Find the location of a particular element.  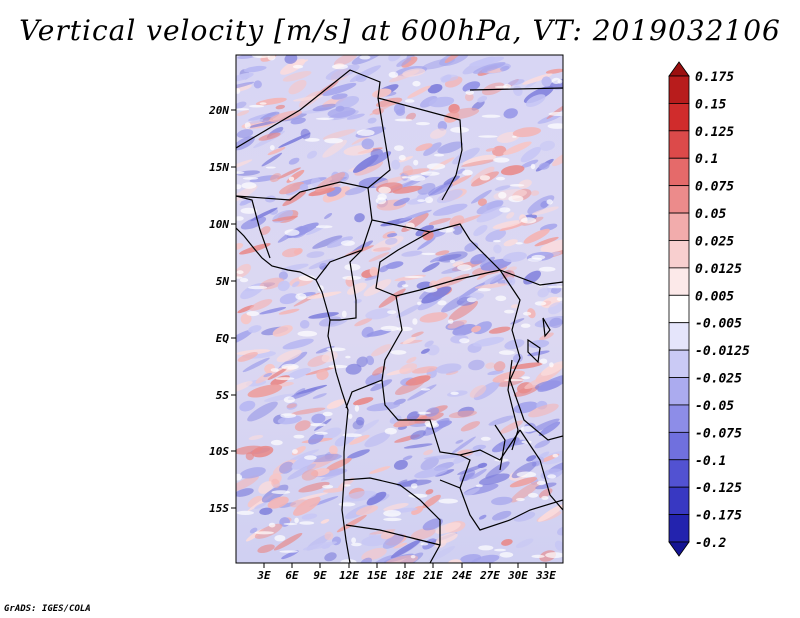

colorbar-level-label: -0.025 is located at coordinates (718, 379).